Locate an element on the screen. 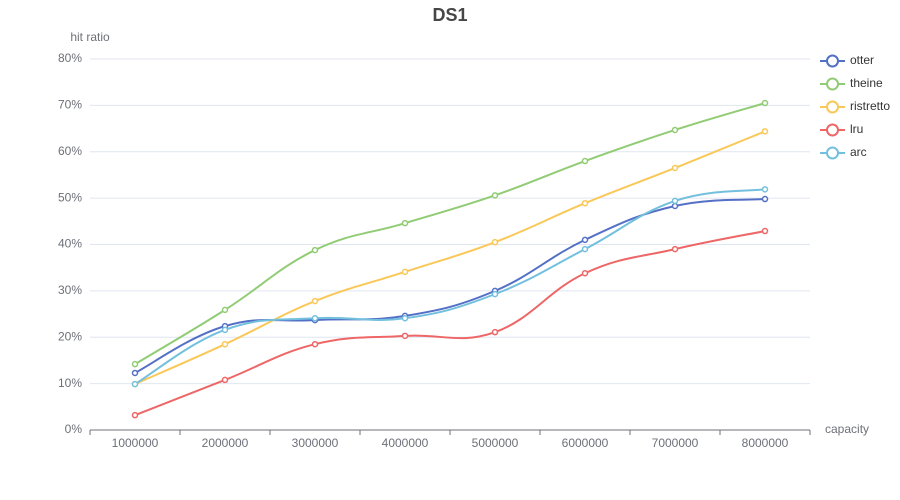 Image resolution: width=900 pixels, height=500 pixels. y-tick-label: 10% is located at coordinates (70, 383).